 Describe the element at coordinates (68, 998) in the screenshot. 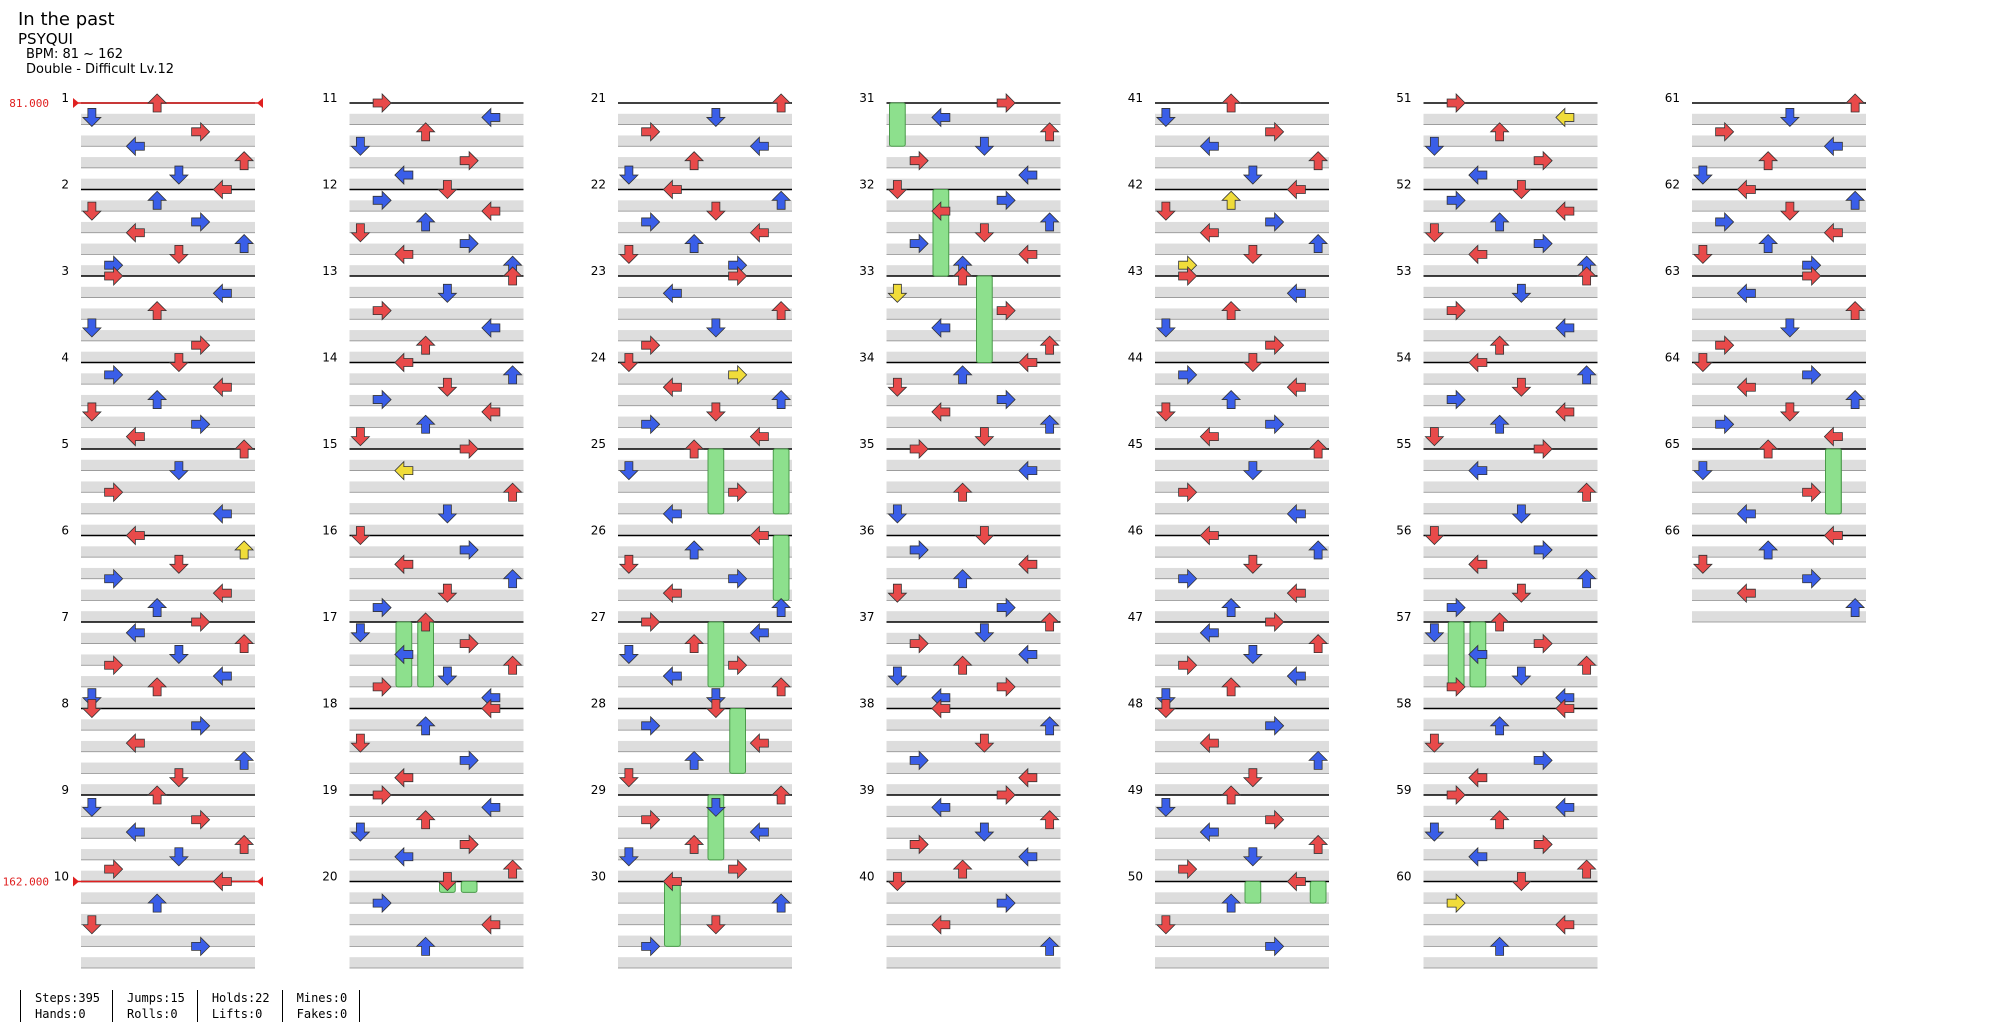

I see `stat-steps: Steps:395` at that location.